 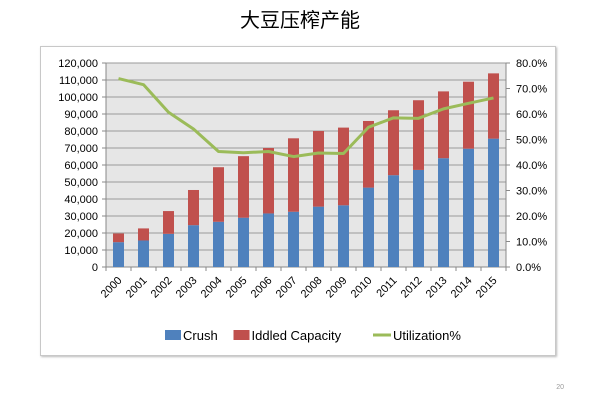 What do you see at coordinates (81, 183) in the screenshot?
I see `left-tick-label: 50,000` at bounding box center [81, 183].